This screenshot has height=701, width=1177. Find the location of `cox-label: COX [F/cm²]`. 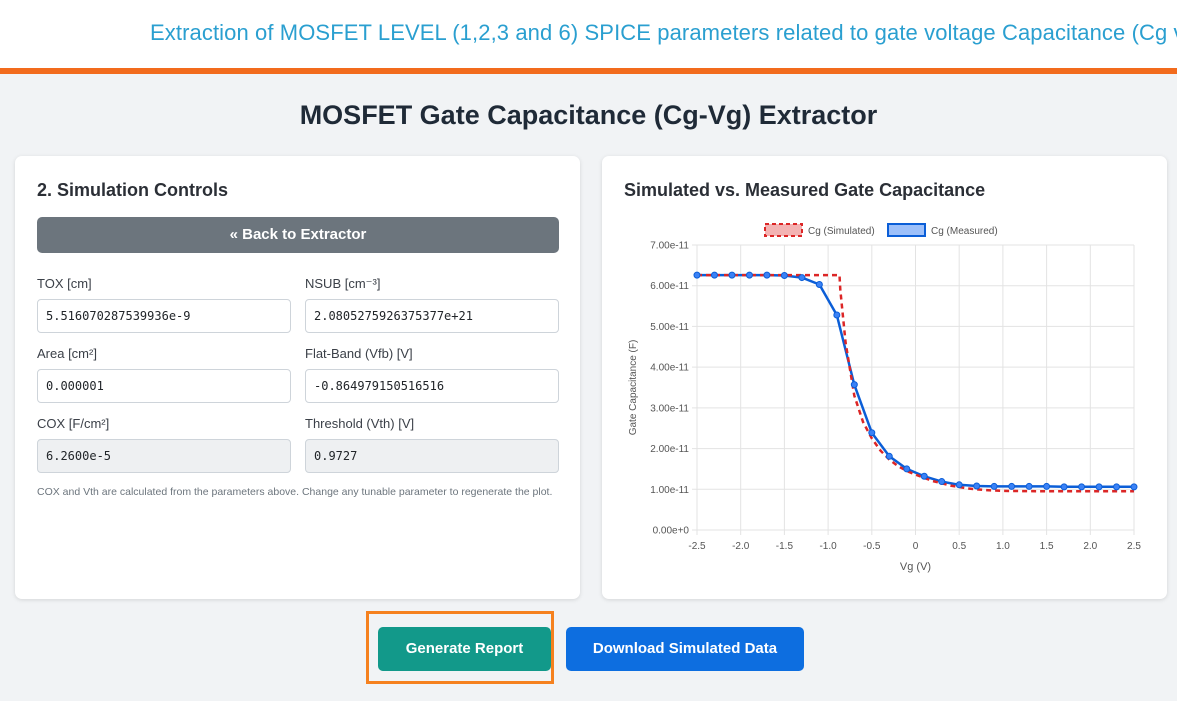

cox-label: COX [F/cm²] is located at coordinates (73, 423).